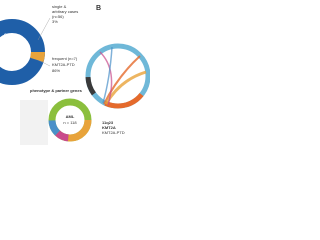 This screenshot has width=320, height=240. Describe the element at coordinates (109, 127) in the screenshot. I see `label: KMT2A` at that location.